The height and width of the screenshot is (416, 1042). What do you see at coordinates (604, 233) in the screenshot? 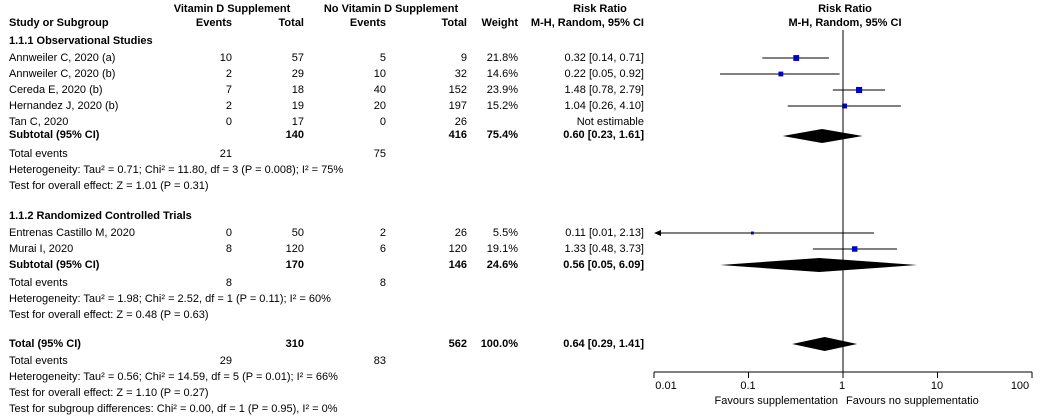
I see `risk-ratio-ci: 0.11 [0.01, 2.13]` at bounding box center [604, 233].